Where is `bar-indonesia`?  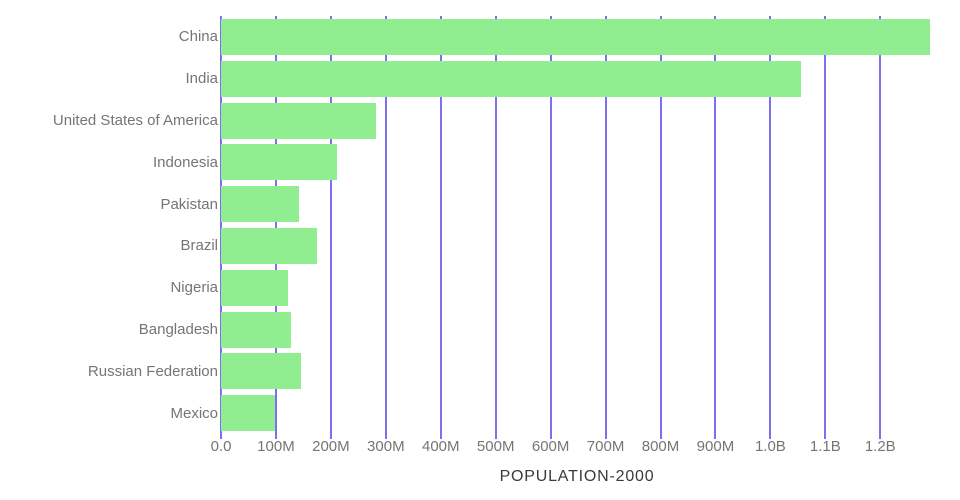
bar-indonesia is located at coordinates (279, 162).